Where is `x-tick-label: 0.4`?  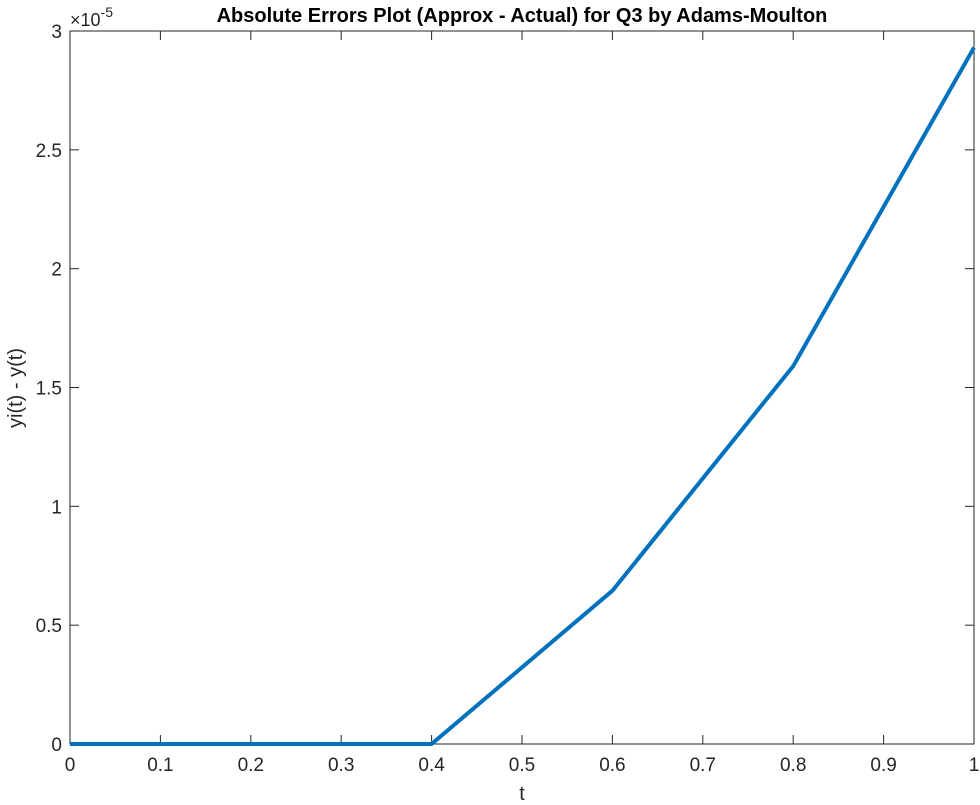 x-tick-label: 0.4 is located at coordinates (431, 765).